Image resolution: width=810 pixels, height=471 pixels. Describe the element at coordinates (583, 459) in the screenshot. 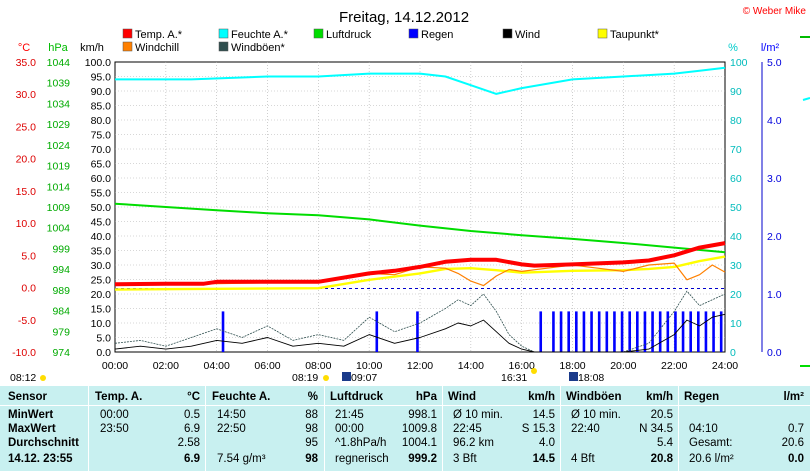

I see `stats-current-gust-bft: 4 Bft` at that location.